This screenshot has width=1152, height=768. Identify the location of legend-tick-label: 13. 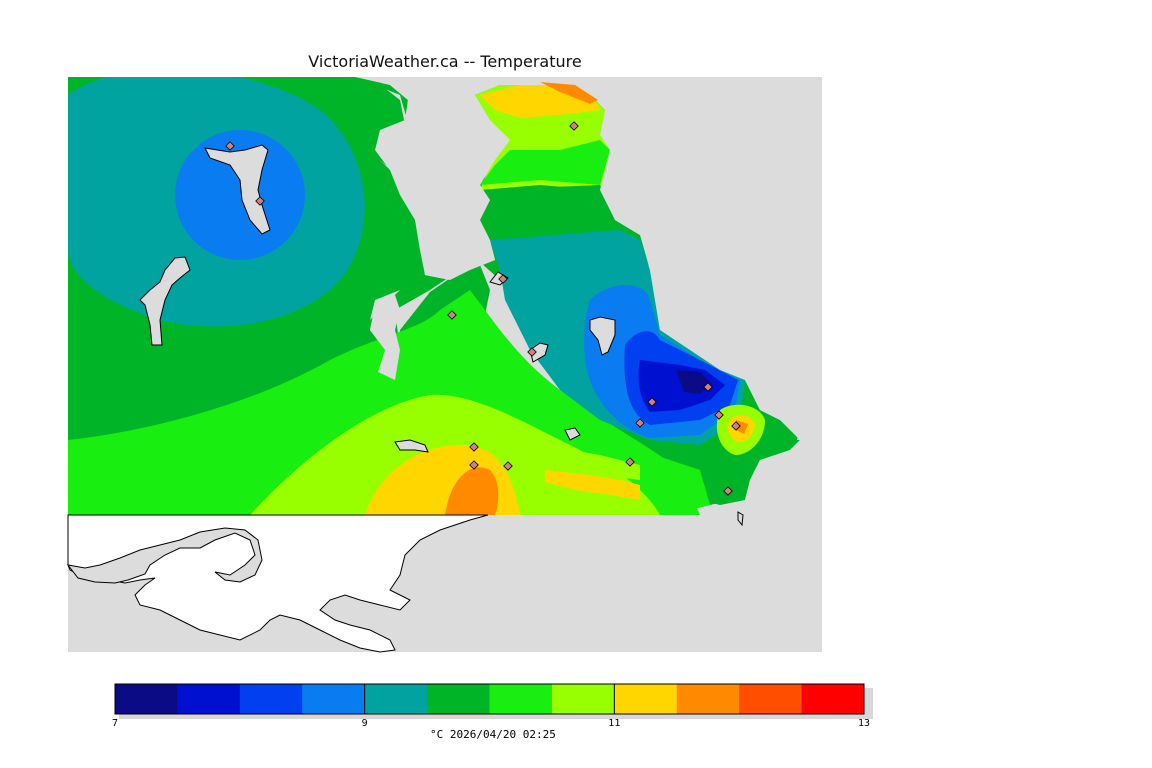
(864, 723).